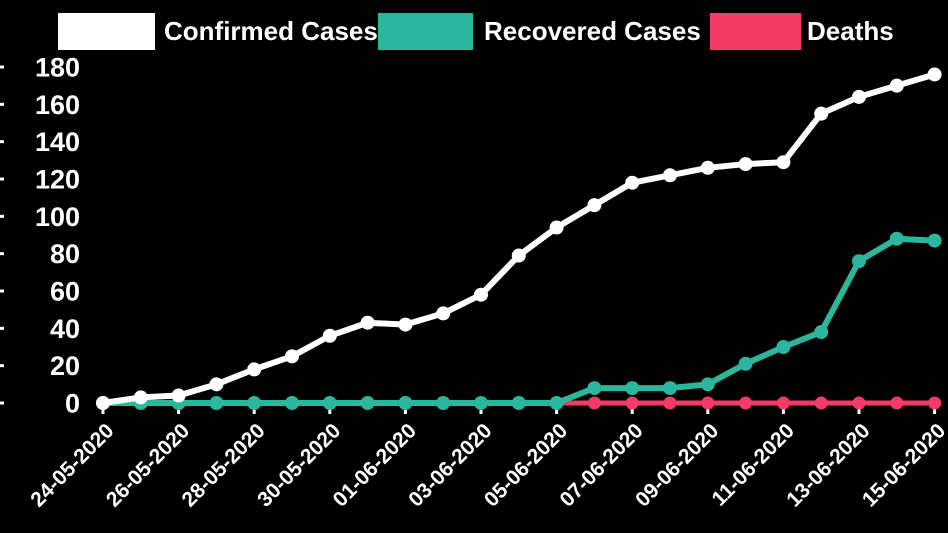 Image resolution: width=948 pixels, height=533 pixels. I want to click on y-tick-label: 40, so click(65, 329).